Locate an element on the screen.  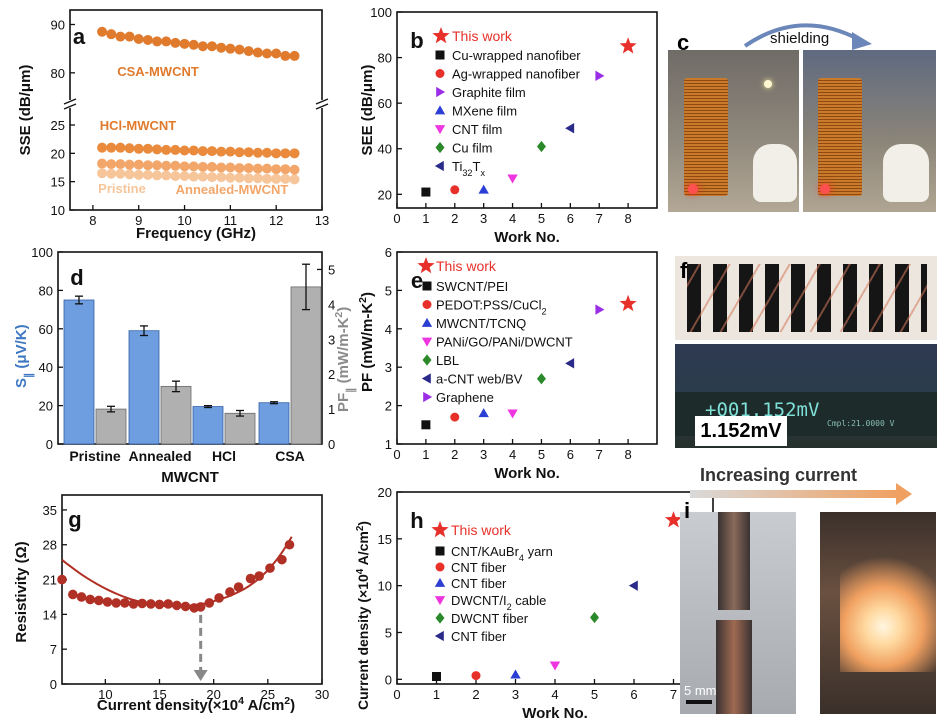
panel-g-ytick-label: 35 is located at coordinates (50, 510).